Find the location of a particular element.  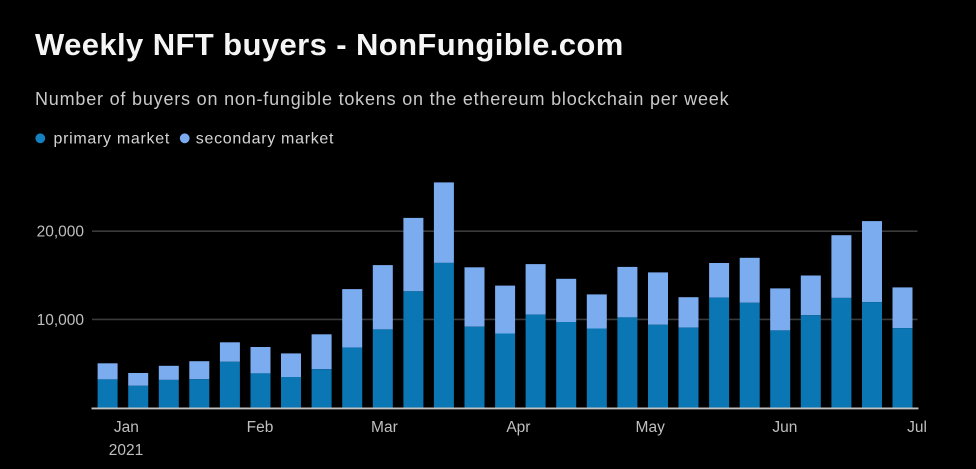

svg-text: Jul is located at coordinates (917, 427).